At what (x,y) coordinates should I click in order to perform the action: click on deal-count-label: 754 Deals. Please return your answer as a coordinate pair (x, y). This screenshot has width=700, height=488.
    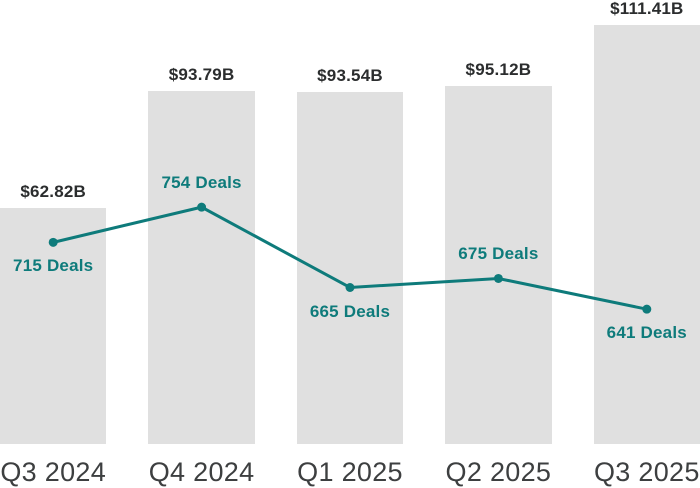
    Looking at the image, I should click on (201, 183).